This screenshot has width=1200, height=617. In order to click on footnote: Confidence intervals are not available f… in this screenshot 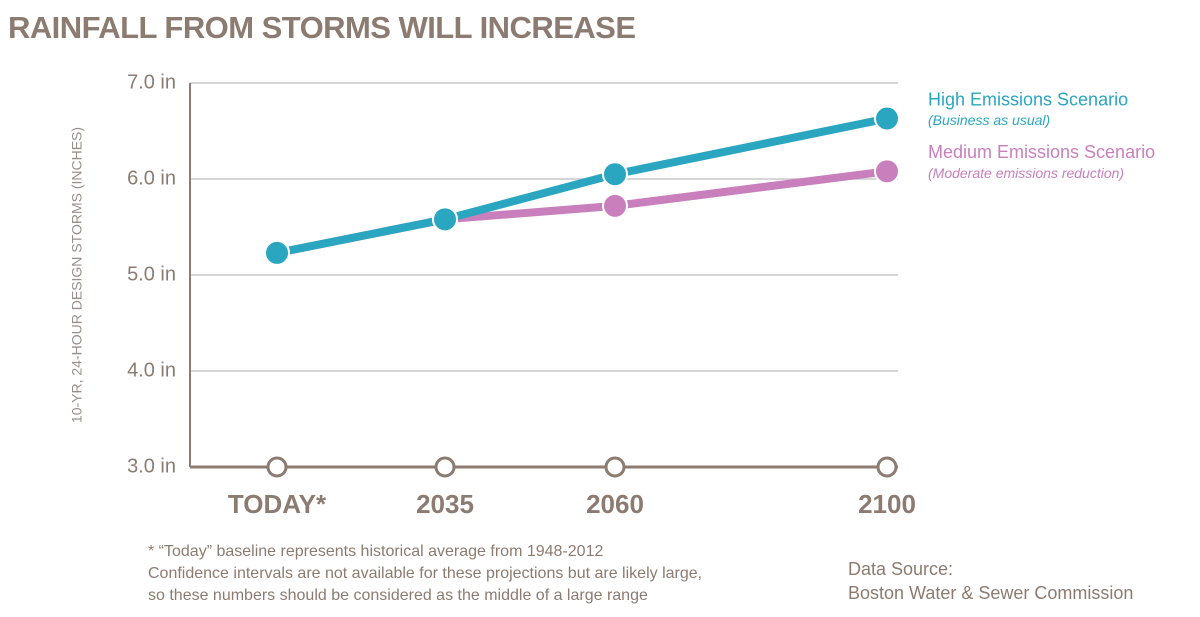, I will do `click(425, 573)`.